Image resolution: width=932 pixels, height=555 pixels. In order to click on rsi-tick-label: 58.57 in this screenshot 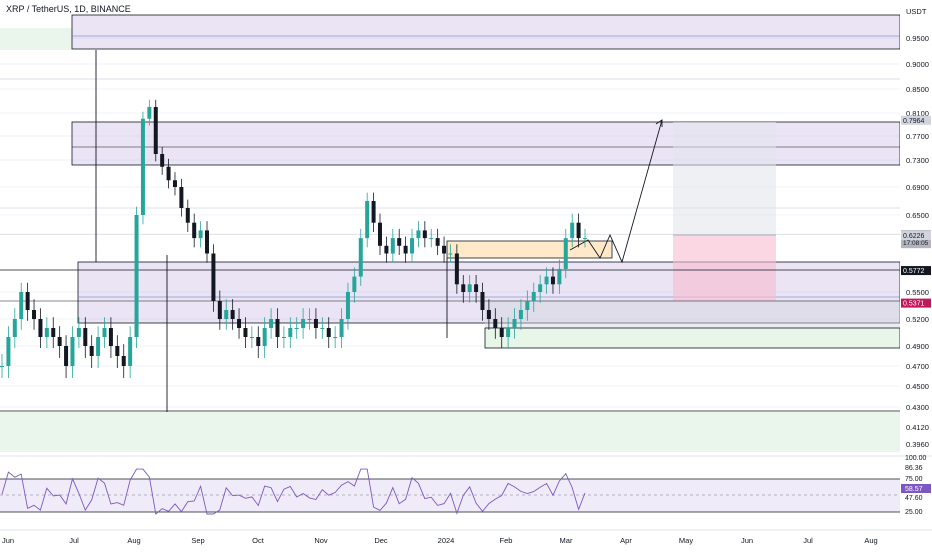, I will do `click(914, 489)`.